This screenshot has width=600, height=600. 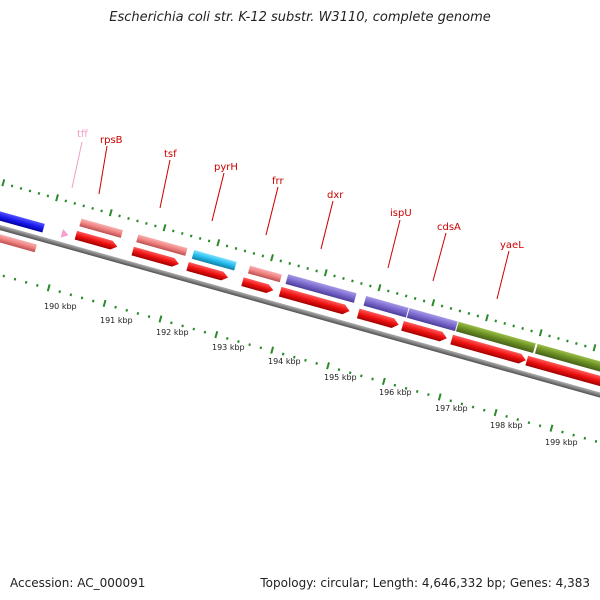 I want to click on feature-tff-arrow, so click(x=64, y=233).